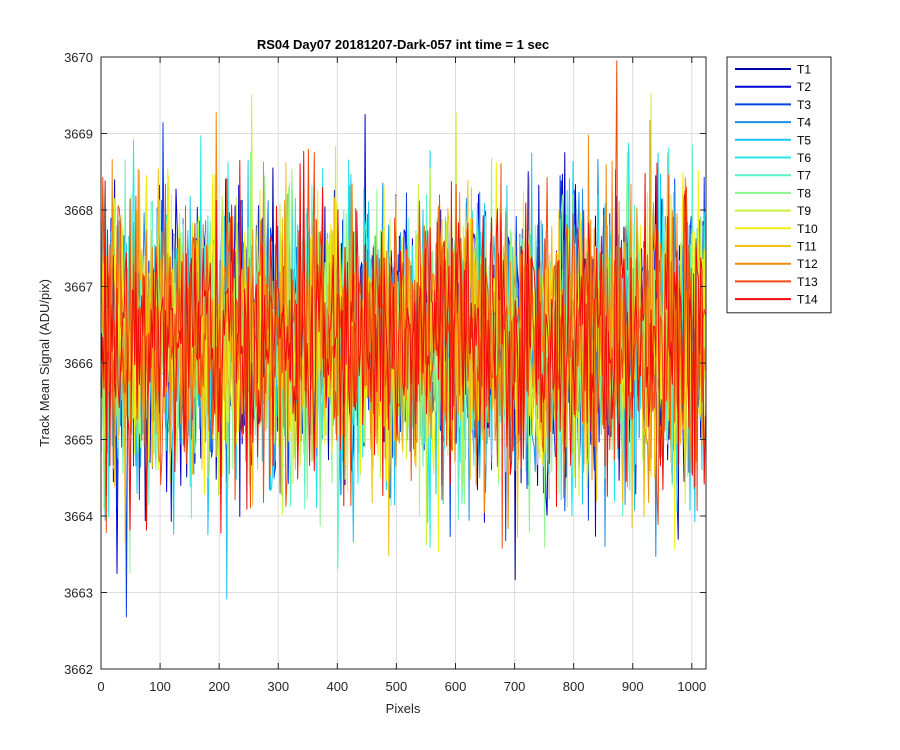 This screenshot has height=750, width=900. What do you see at coordinates (397, 686) in the screenshot?
I see `x-tick-label: 500` at bounding box center [397, 686].